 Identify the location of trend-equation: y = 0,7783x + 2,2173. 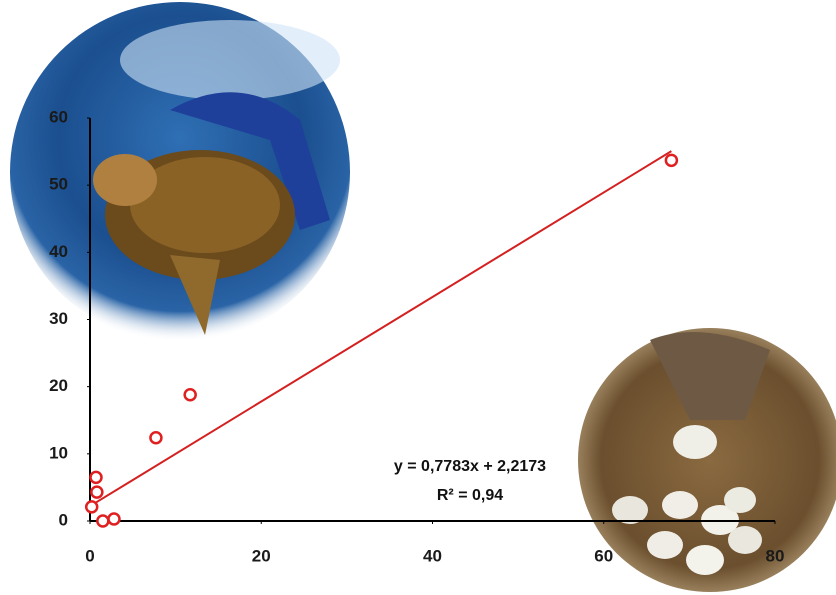
(470, 466).